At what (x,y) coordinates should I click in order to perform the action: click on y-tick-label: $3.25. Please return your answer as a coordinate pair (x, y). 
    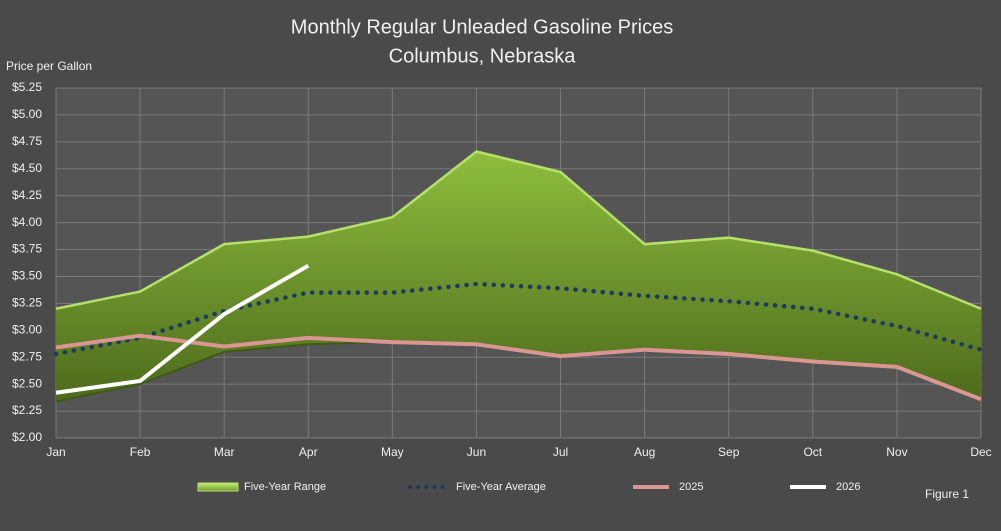
    Looking at the image, I should click on (27, 303).